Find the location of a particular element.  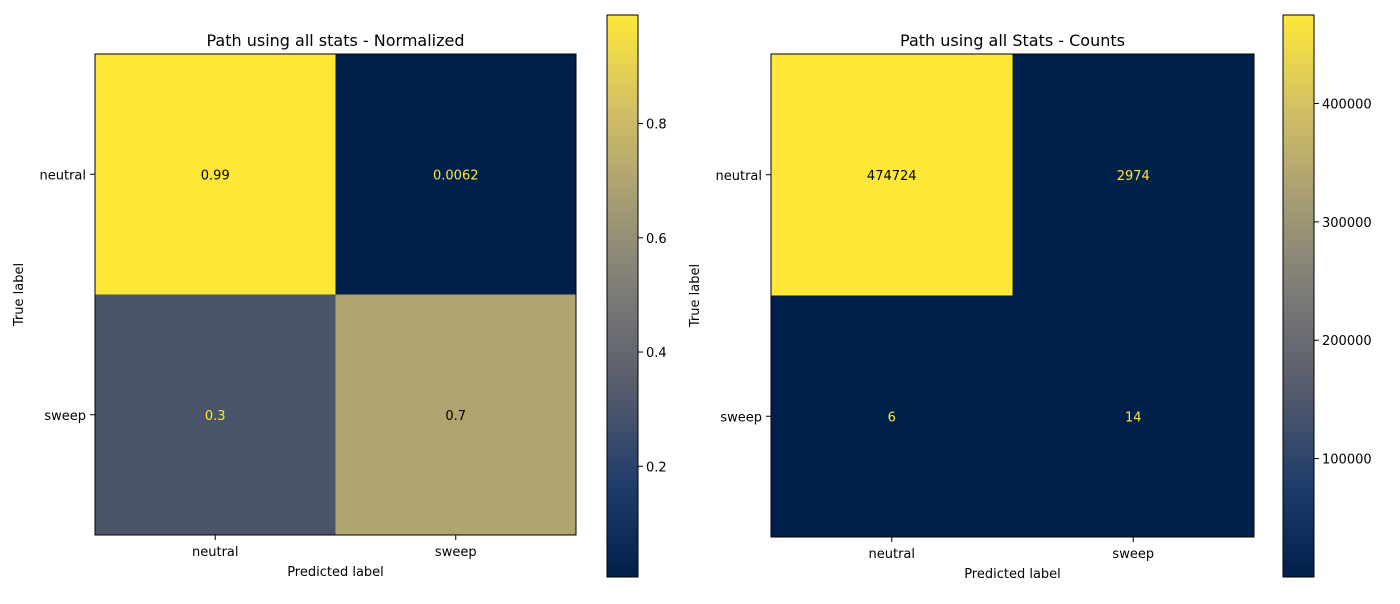

panel2-y-tick-label: sweep is located at coordinates (741, 417).